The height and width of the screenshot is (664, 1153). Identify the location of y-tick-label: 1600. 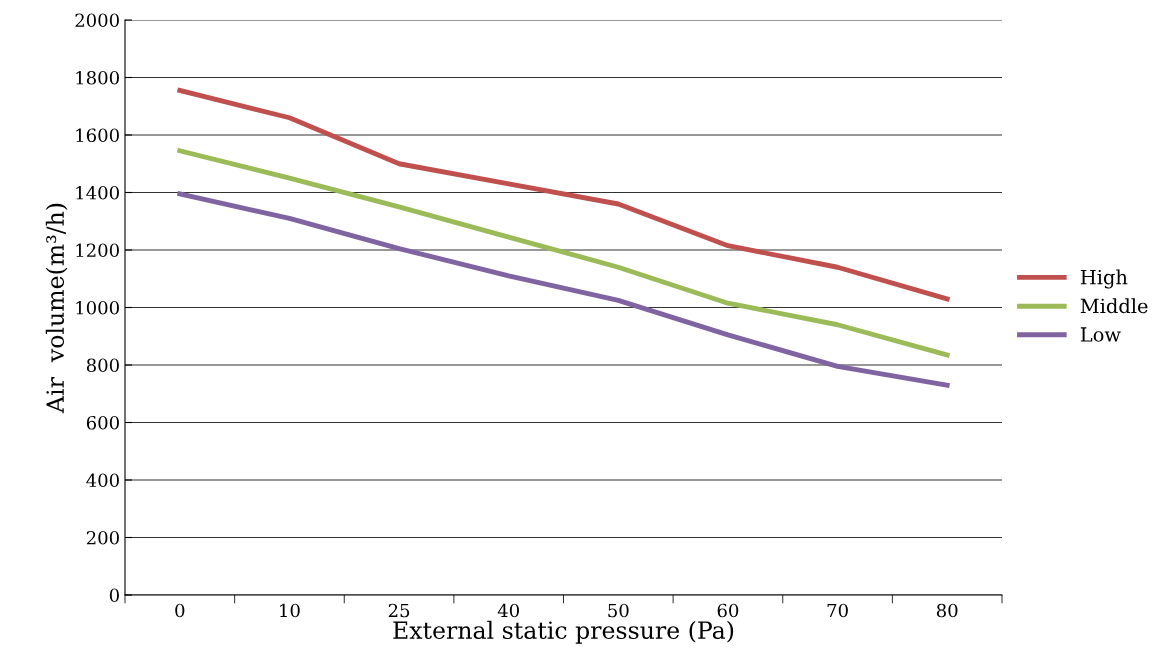
(97, 135).